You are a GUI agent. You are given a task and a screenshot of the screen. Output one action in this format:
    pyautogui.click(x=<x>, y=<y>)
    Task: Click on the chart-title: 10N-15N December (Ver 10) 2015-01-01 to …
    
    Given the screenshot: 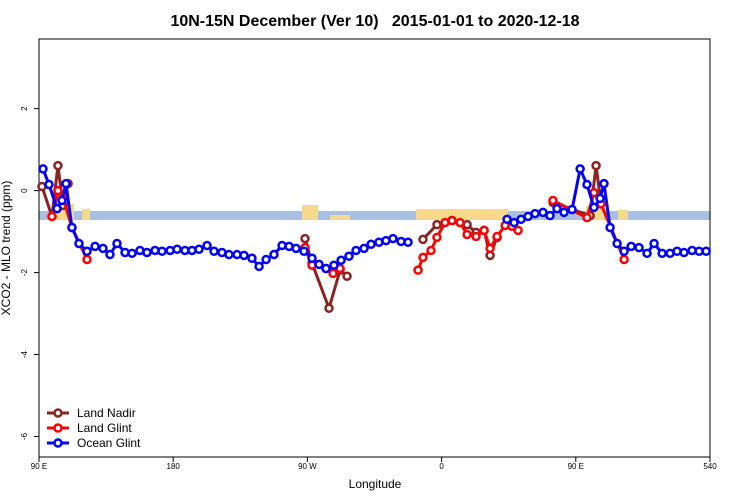 What is the action you would take?
    pyautogui.click(x=374, y=21)
    